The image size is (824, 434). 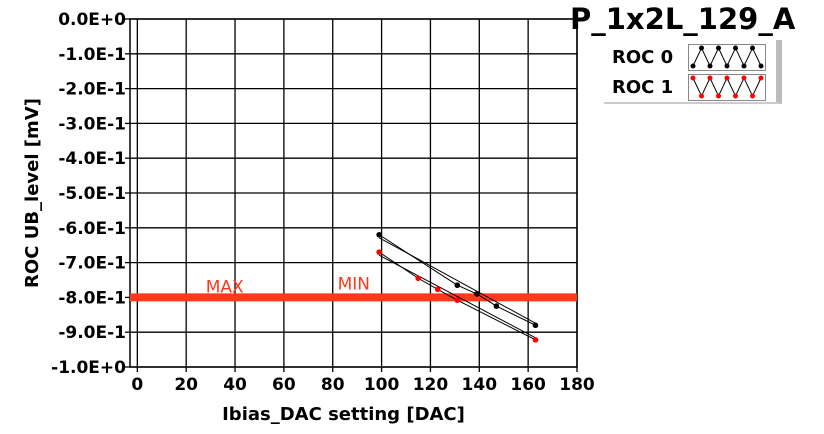 What do you see at coordinates (354, 284) in the screenshot?
I see `min-label: MIN` at bounding box center [354, 284].